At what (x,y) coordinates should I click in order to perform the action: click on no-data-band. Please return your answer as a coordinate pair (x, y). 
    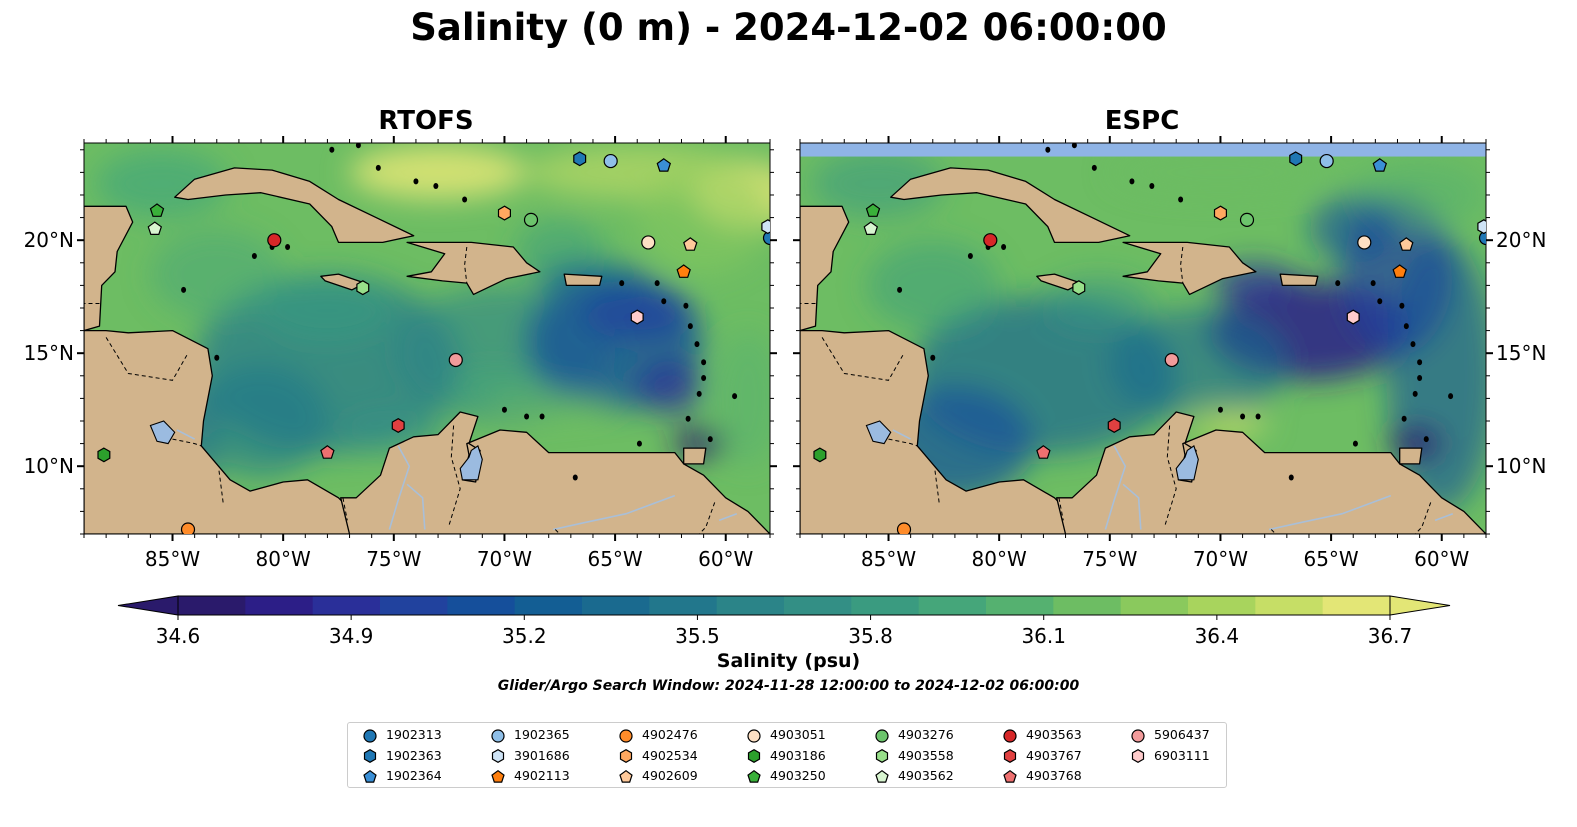
    Looking at the image, I should click on (1143, 150).